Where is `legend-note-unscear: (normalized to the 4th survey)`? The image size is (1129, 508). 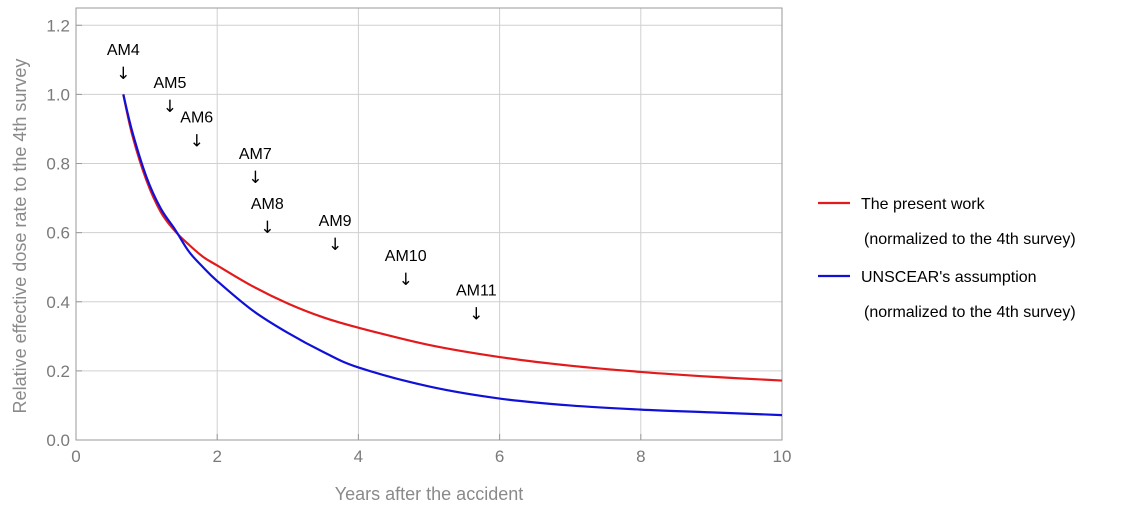
legend-note-unscear: (normalized to the 4th survey) is located at coordinates (970, 312).